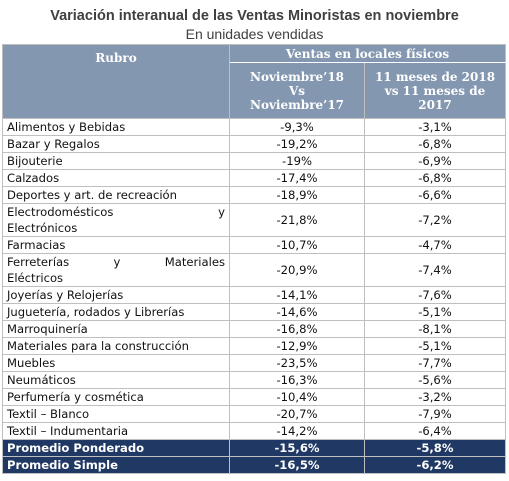 The image size is (509, 481). What do you see at coordinates (435, 76) in the screenshot?
I see `header-line: 11 meses de 2018` at bounding box center [435, 76].